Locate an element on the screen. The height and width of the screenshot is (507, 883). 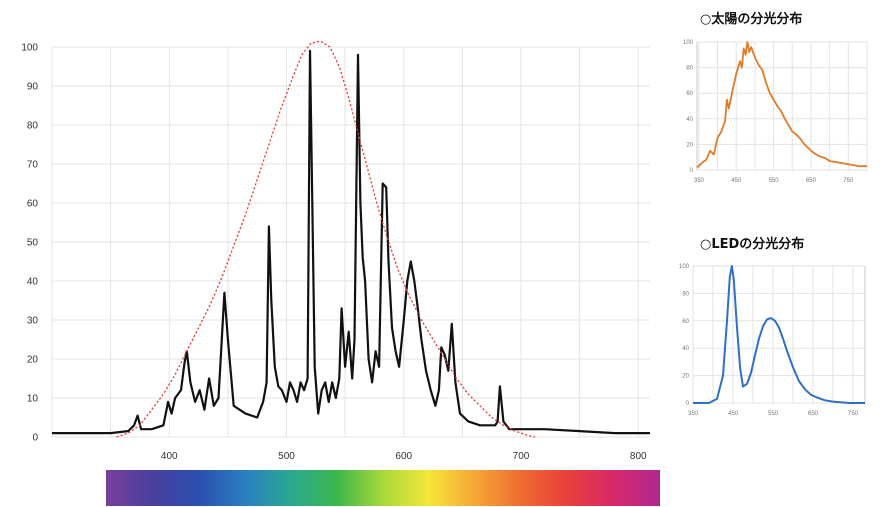
chart-0-y-tick-label: 100 is located at coordinates (29, 48).